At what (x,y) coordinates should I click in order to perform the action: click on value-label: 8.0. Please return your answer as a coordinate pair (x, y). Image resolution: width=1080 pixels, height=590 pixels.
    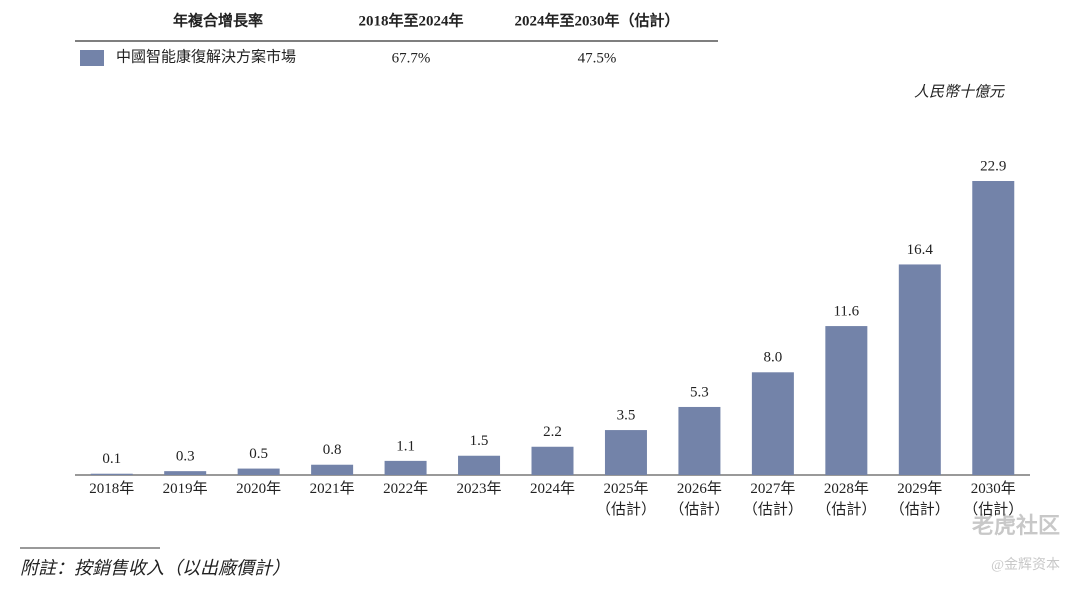
    Looking at the image, I should click on (773, 358).